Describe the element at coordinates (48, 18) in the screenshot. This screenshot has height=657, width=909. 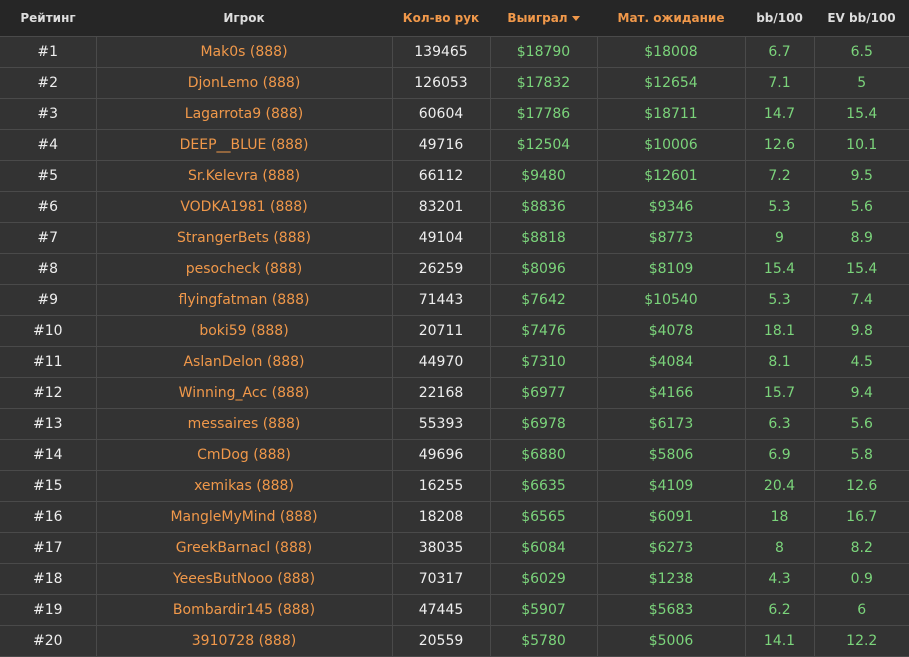
I see `column-header-rank: Рейтинг` at that location.